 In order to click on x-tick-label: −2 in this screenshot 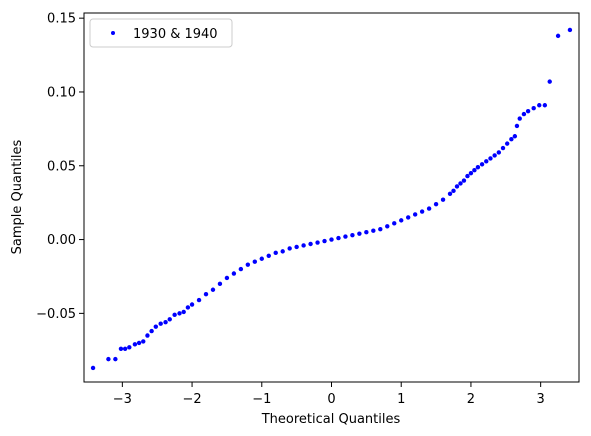, I will do `click(191, 399)`.